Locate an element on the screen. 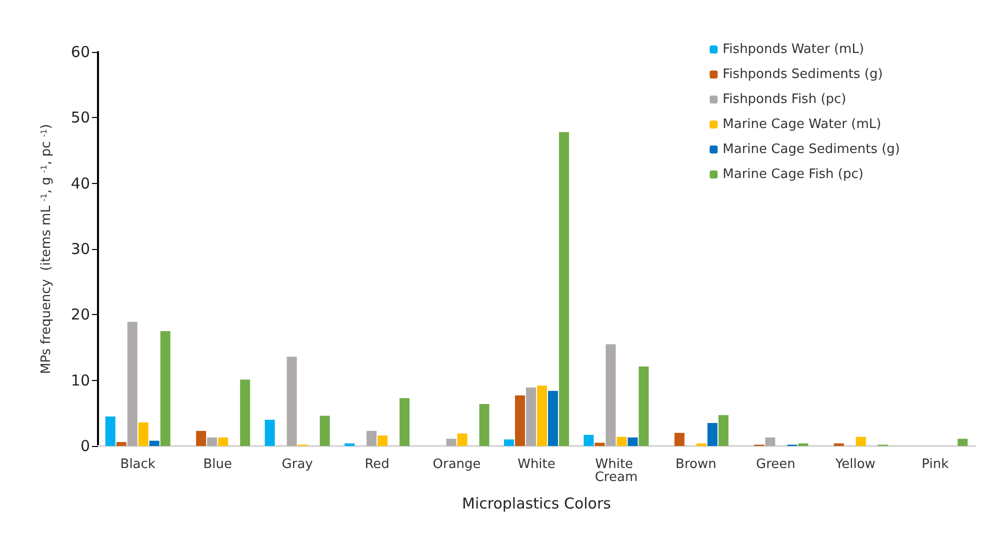 This screenshot has width=993, height=536. x-axis-title: Microplastics Colors is located at coordinates (537, 503).